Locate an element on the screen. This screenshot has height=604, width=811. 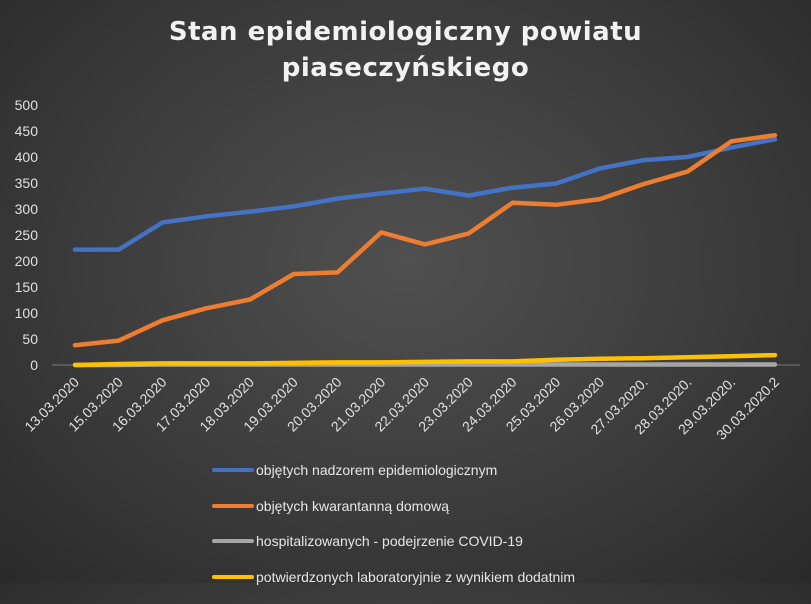
chart-title-line-2: piaseczyńskiego is located at coordinates (405, 68).